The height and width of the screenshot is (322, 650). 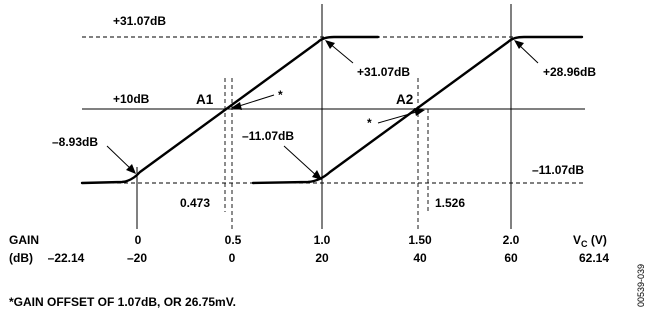 What do you see at coordinates (339, 52) in the screenshot?
I see `arrow-plus-31.07-icon` at bounding box center [339, 52].